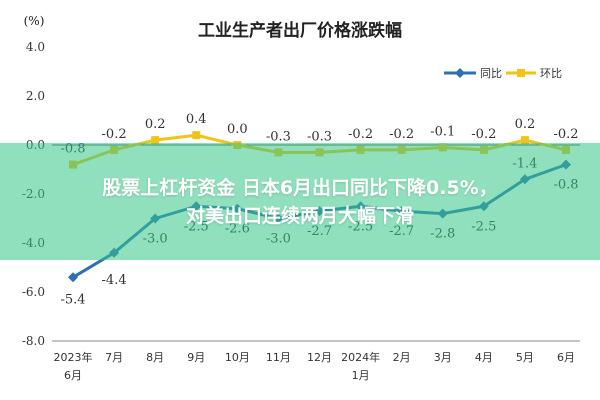 Image resolution: width=600 pixels, height=400 pixels. I want to click on data-label: -4.4, so click(114, 280).